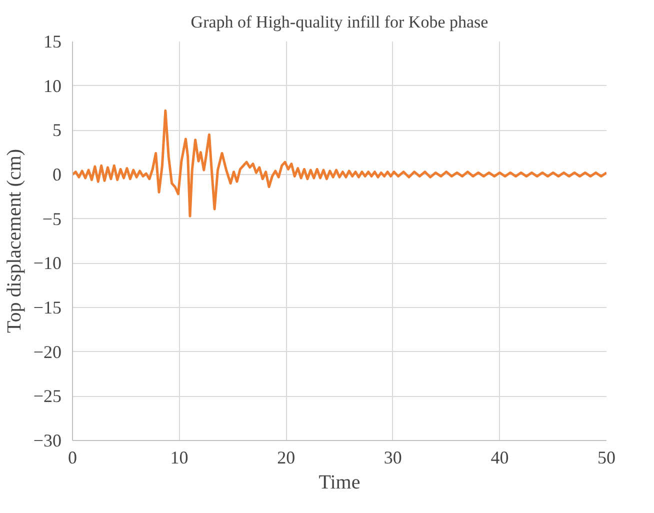  What do you see at coordinates (607, 458) in the screenshot?
I see `x-tick-label: 50` at bounding box center [607, 458].